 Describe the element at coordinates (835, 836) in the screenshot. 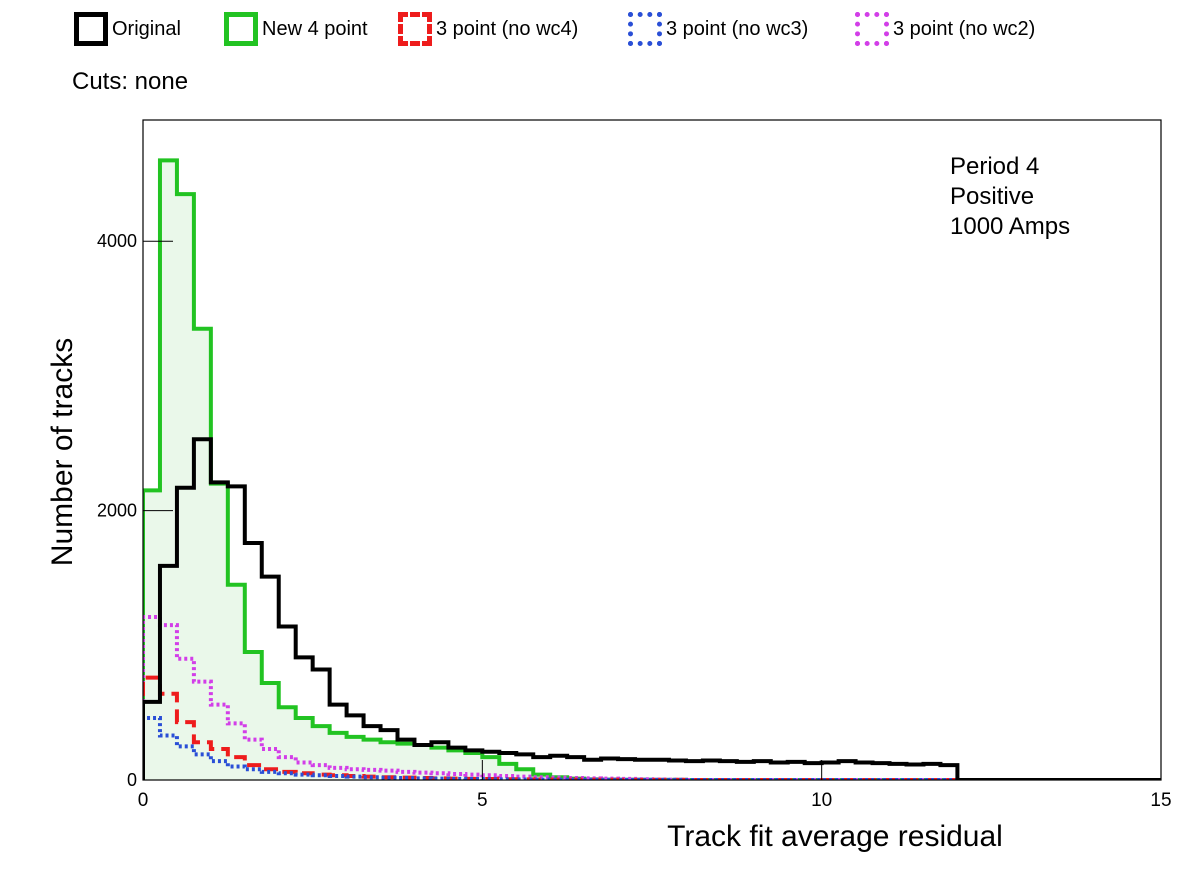

I see `x-axis-label: Track fit average residual` at that location.